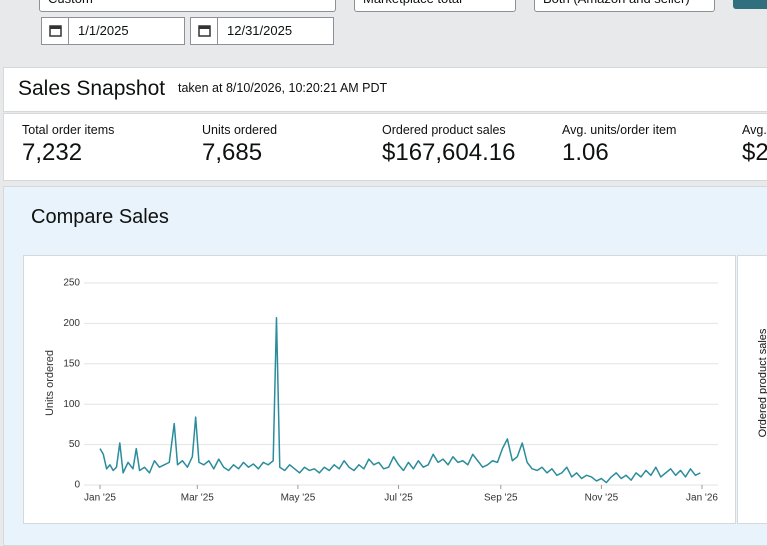 This screenshot has width=767, height=546. What do you see at coordinates (50, 383) in the screenshot?
I see `y-axis-label: Units ordered` at bounding box center [50, 383].